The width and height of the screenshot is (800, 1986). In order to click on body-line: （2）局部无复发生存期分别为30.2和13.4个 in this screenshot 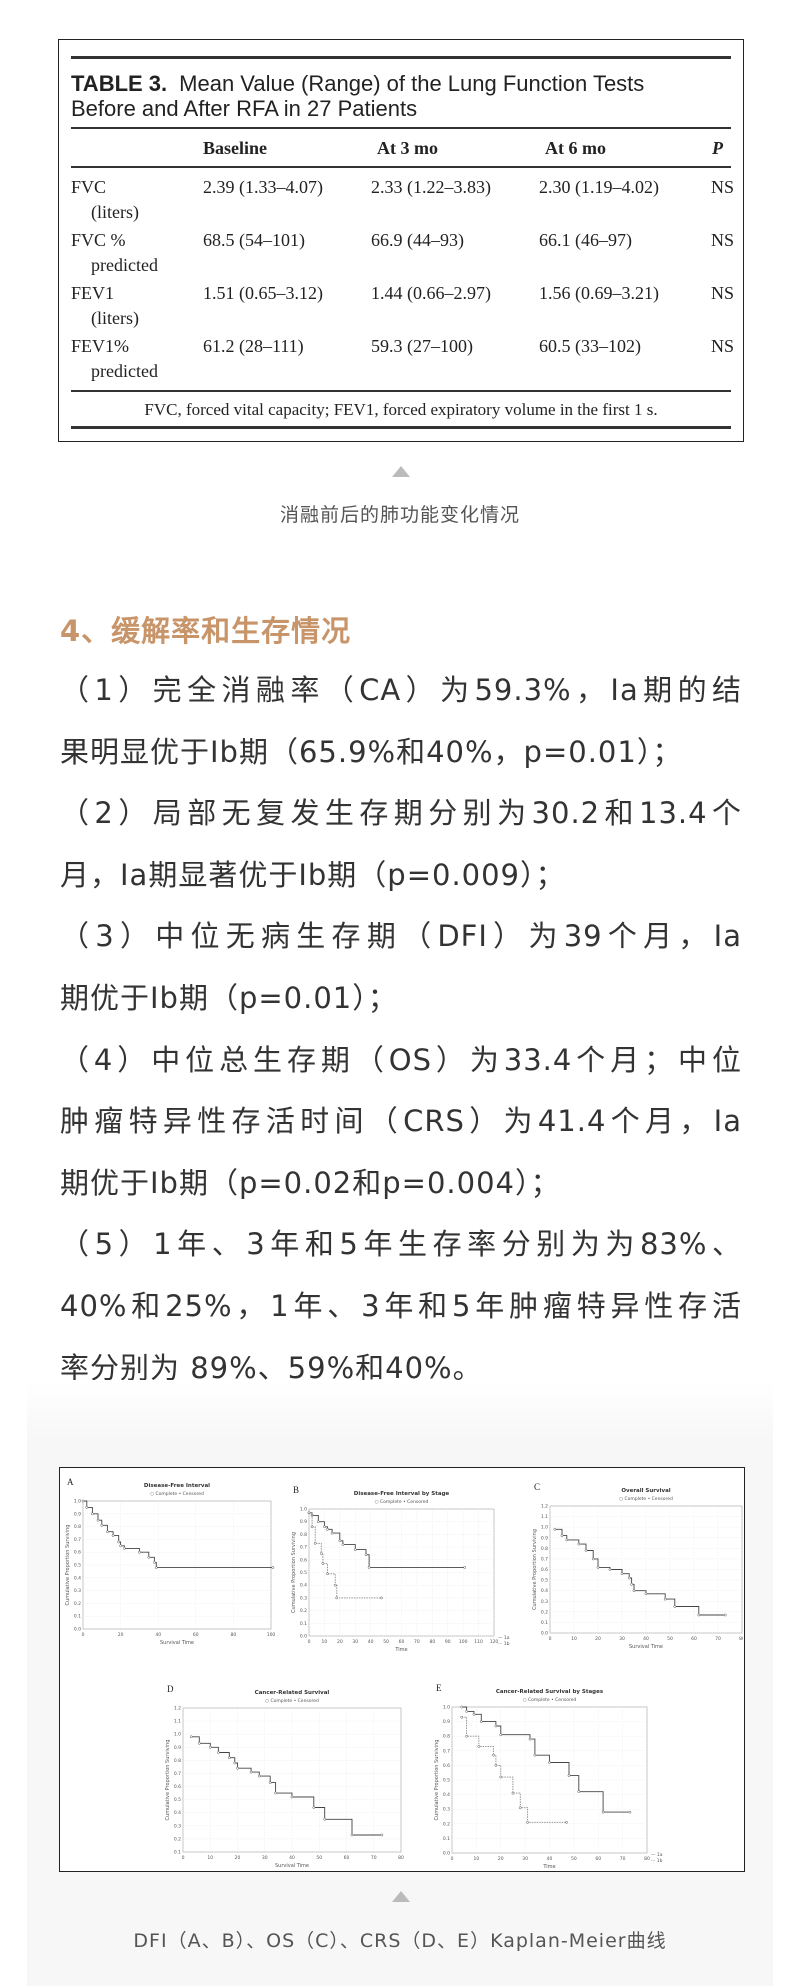, I will do `click(401, 813)`.